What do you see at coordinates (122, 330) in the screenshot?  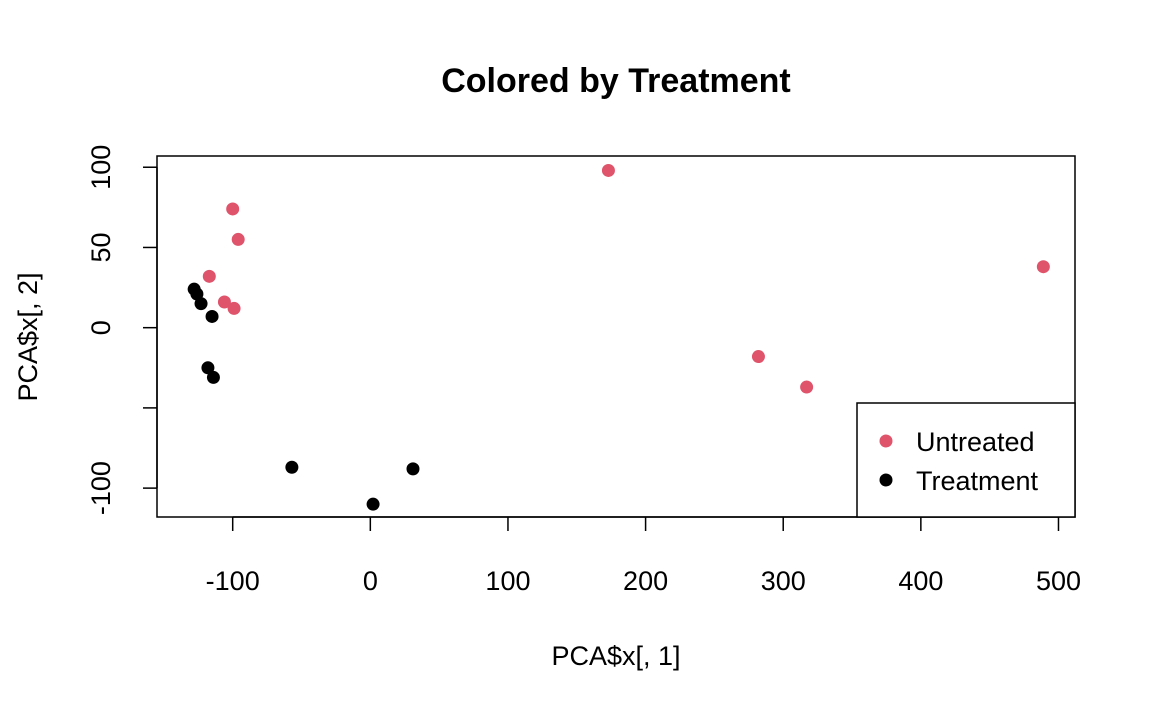 I see `y-axis: -100 0 50 100` at bounding box center [122, 330].